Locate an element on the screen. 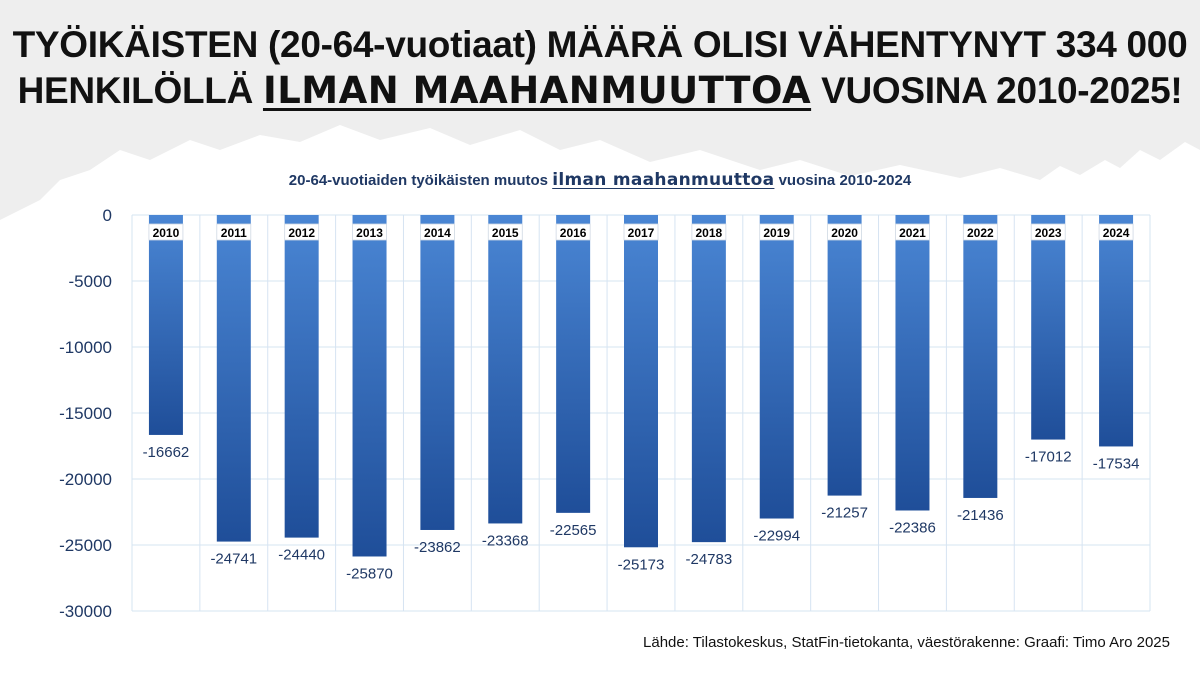 This screenshot has height=675, width=1200. category-label: 2012 is located at coordinates (301, 233).